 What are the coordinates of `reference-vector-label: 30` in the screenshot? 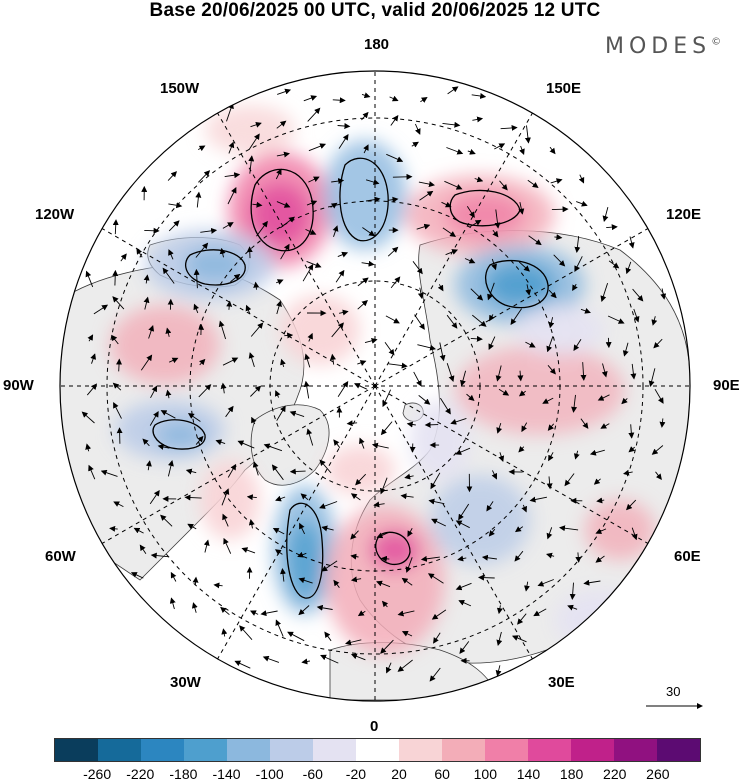 It's located at (673, 691).